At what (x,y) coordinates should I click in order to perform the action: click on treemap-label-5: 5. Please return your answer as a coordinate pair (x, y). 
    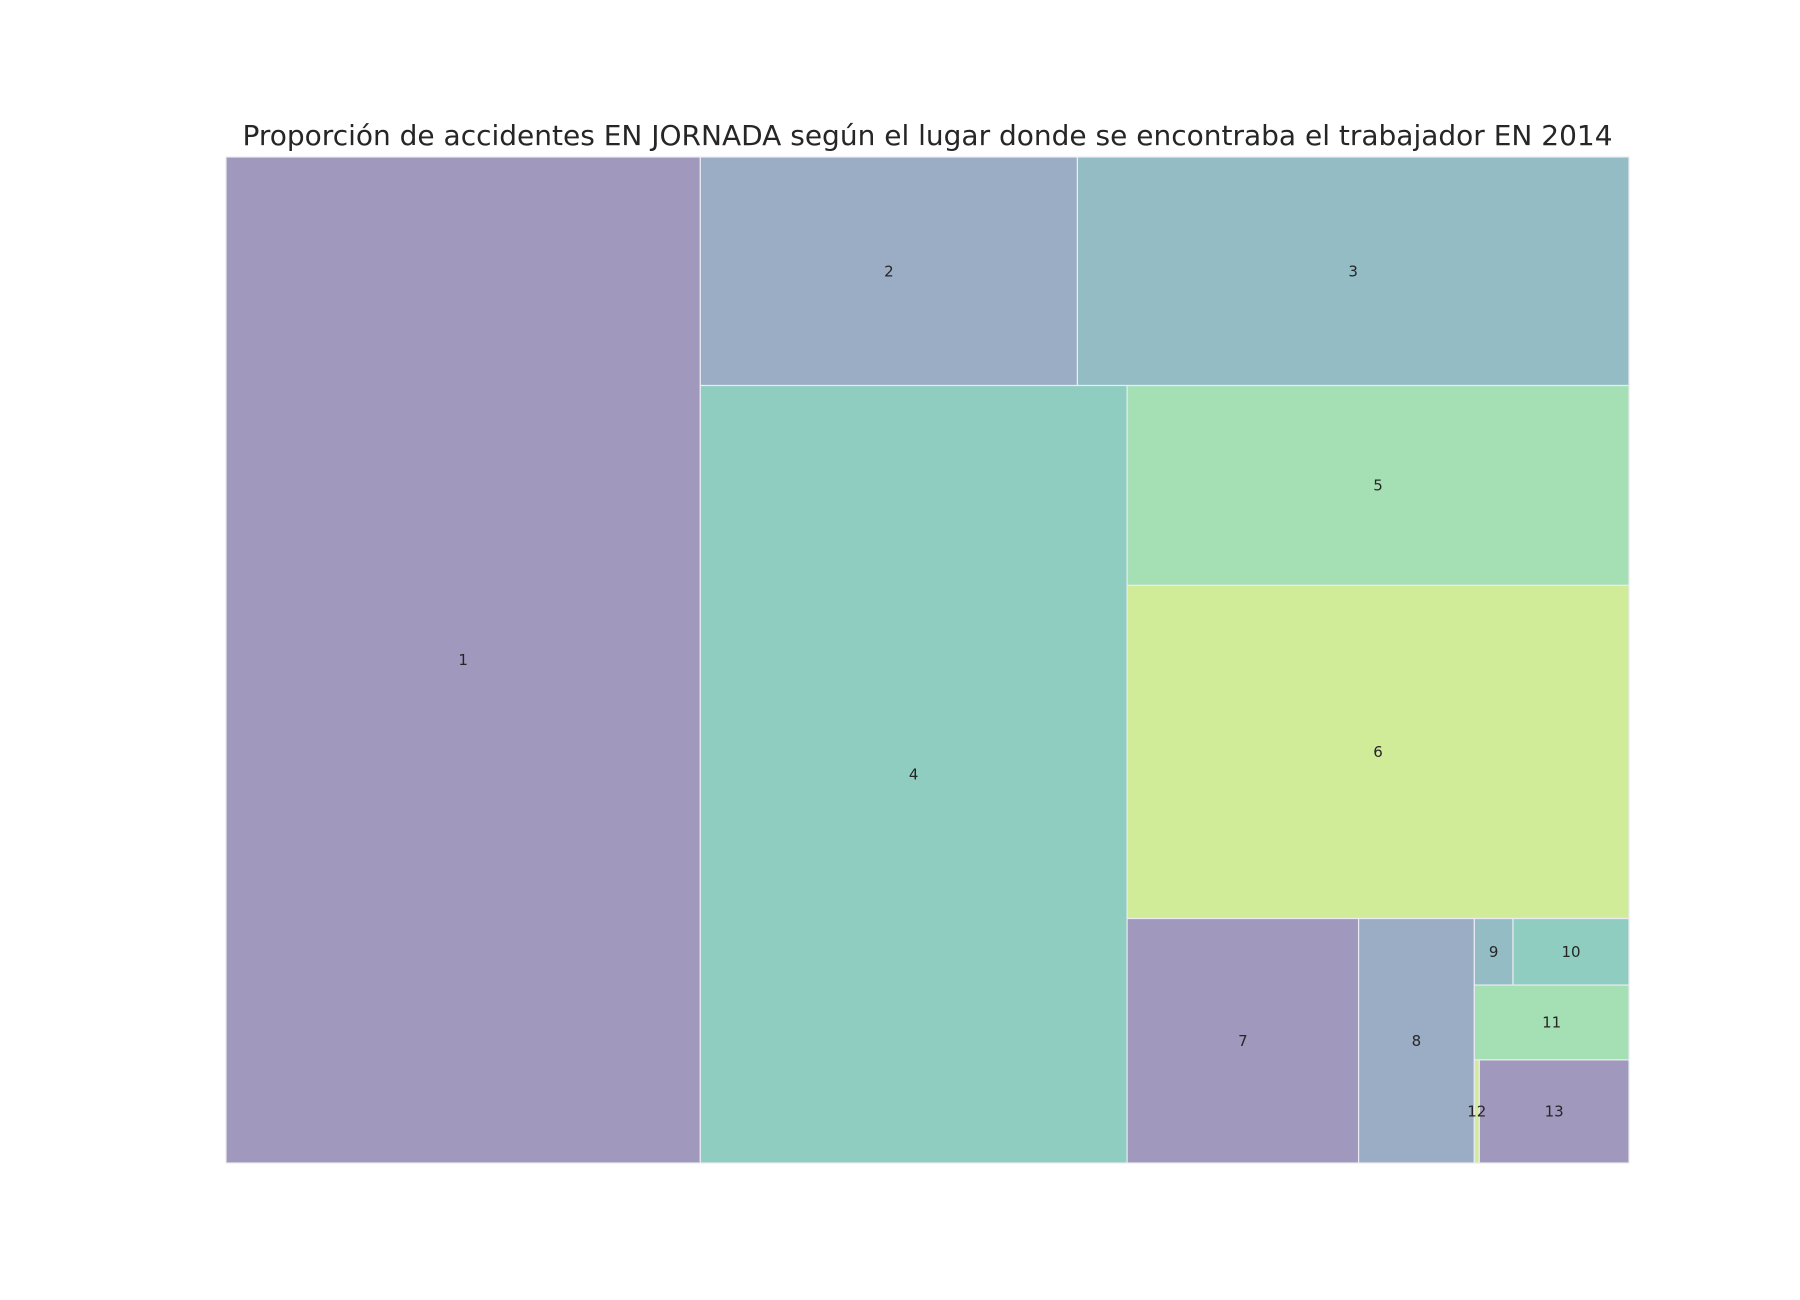
    Looking at the image, I should click on (1378, 485).